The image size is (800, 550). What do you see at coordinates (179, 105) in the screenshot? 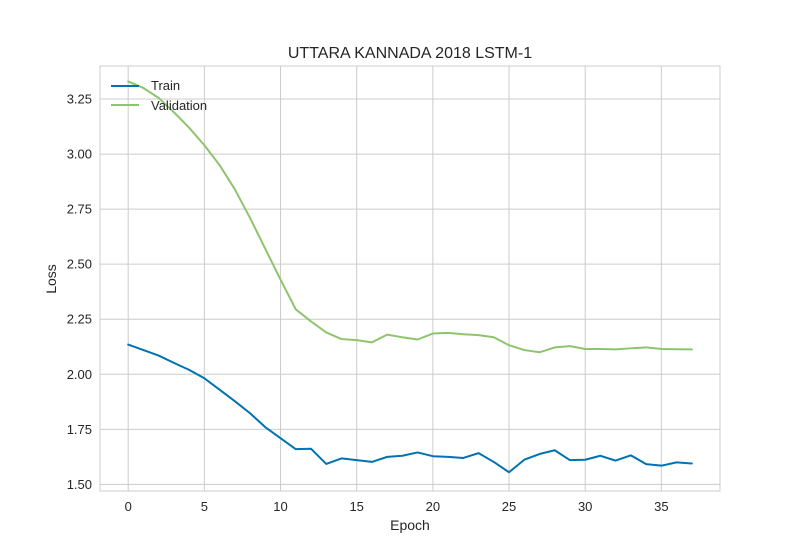
I see `legend-label-validation: Validation` at bounding box center [179, 105].